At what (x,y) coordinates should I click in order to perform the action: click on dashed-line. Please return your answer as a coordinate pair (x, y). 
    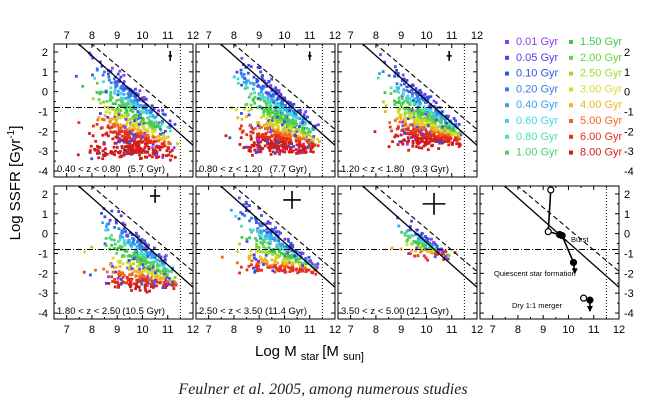
    Looking at the image, I should click on (425, 229).